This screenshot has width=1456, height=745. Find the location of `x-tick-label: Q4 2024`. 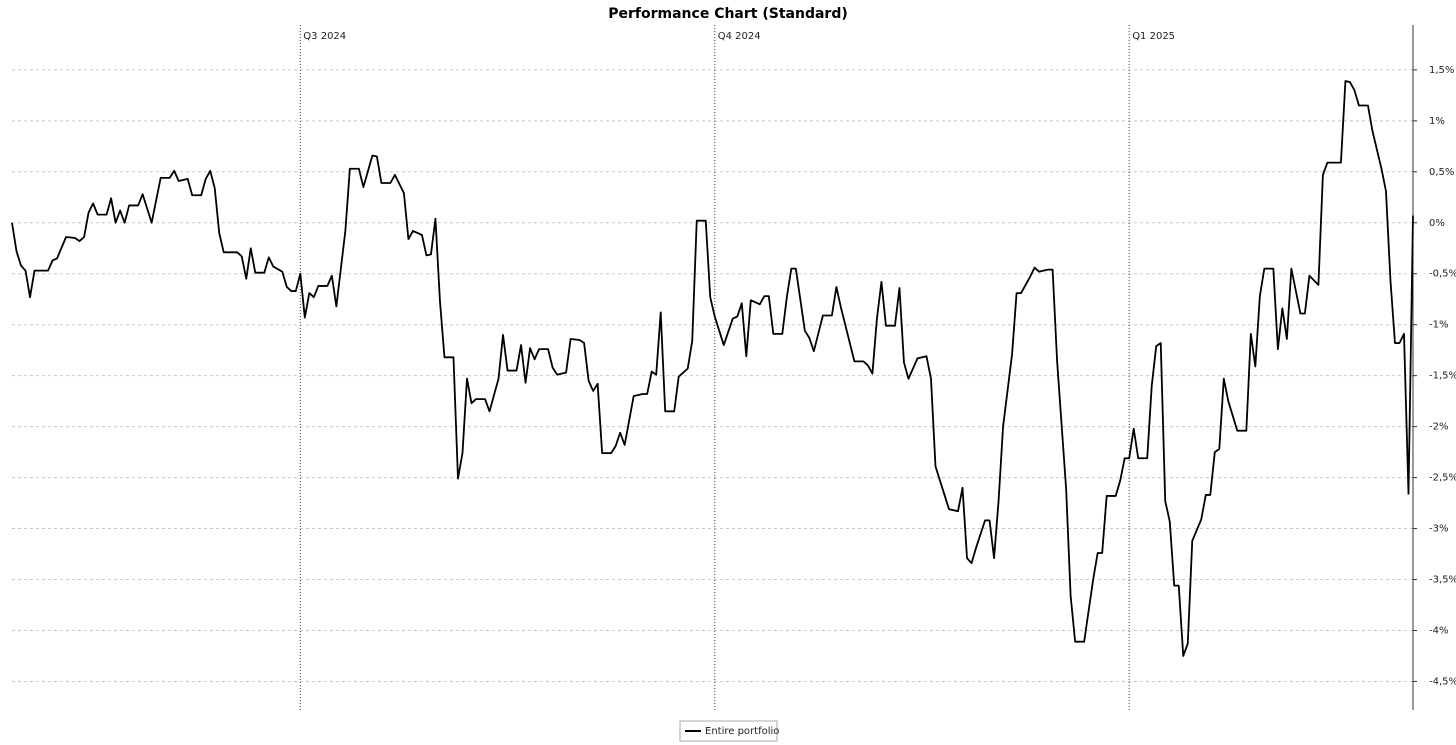

x-tick-label: Q4 2024 is located at coordinates (739, 36).